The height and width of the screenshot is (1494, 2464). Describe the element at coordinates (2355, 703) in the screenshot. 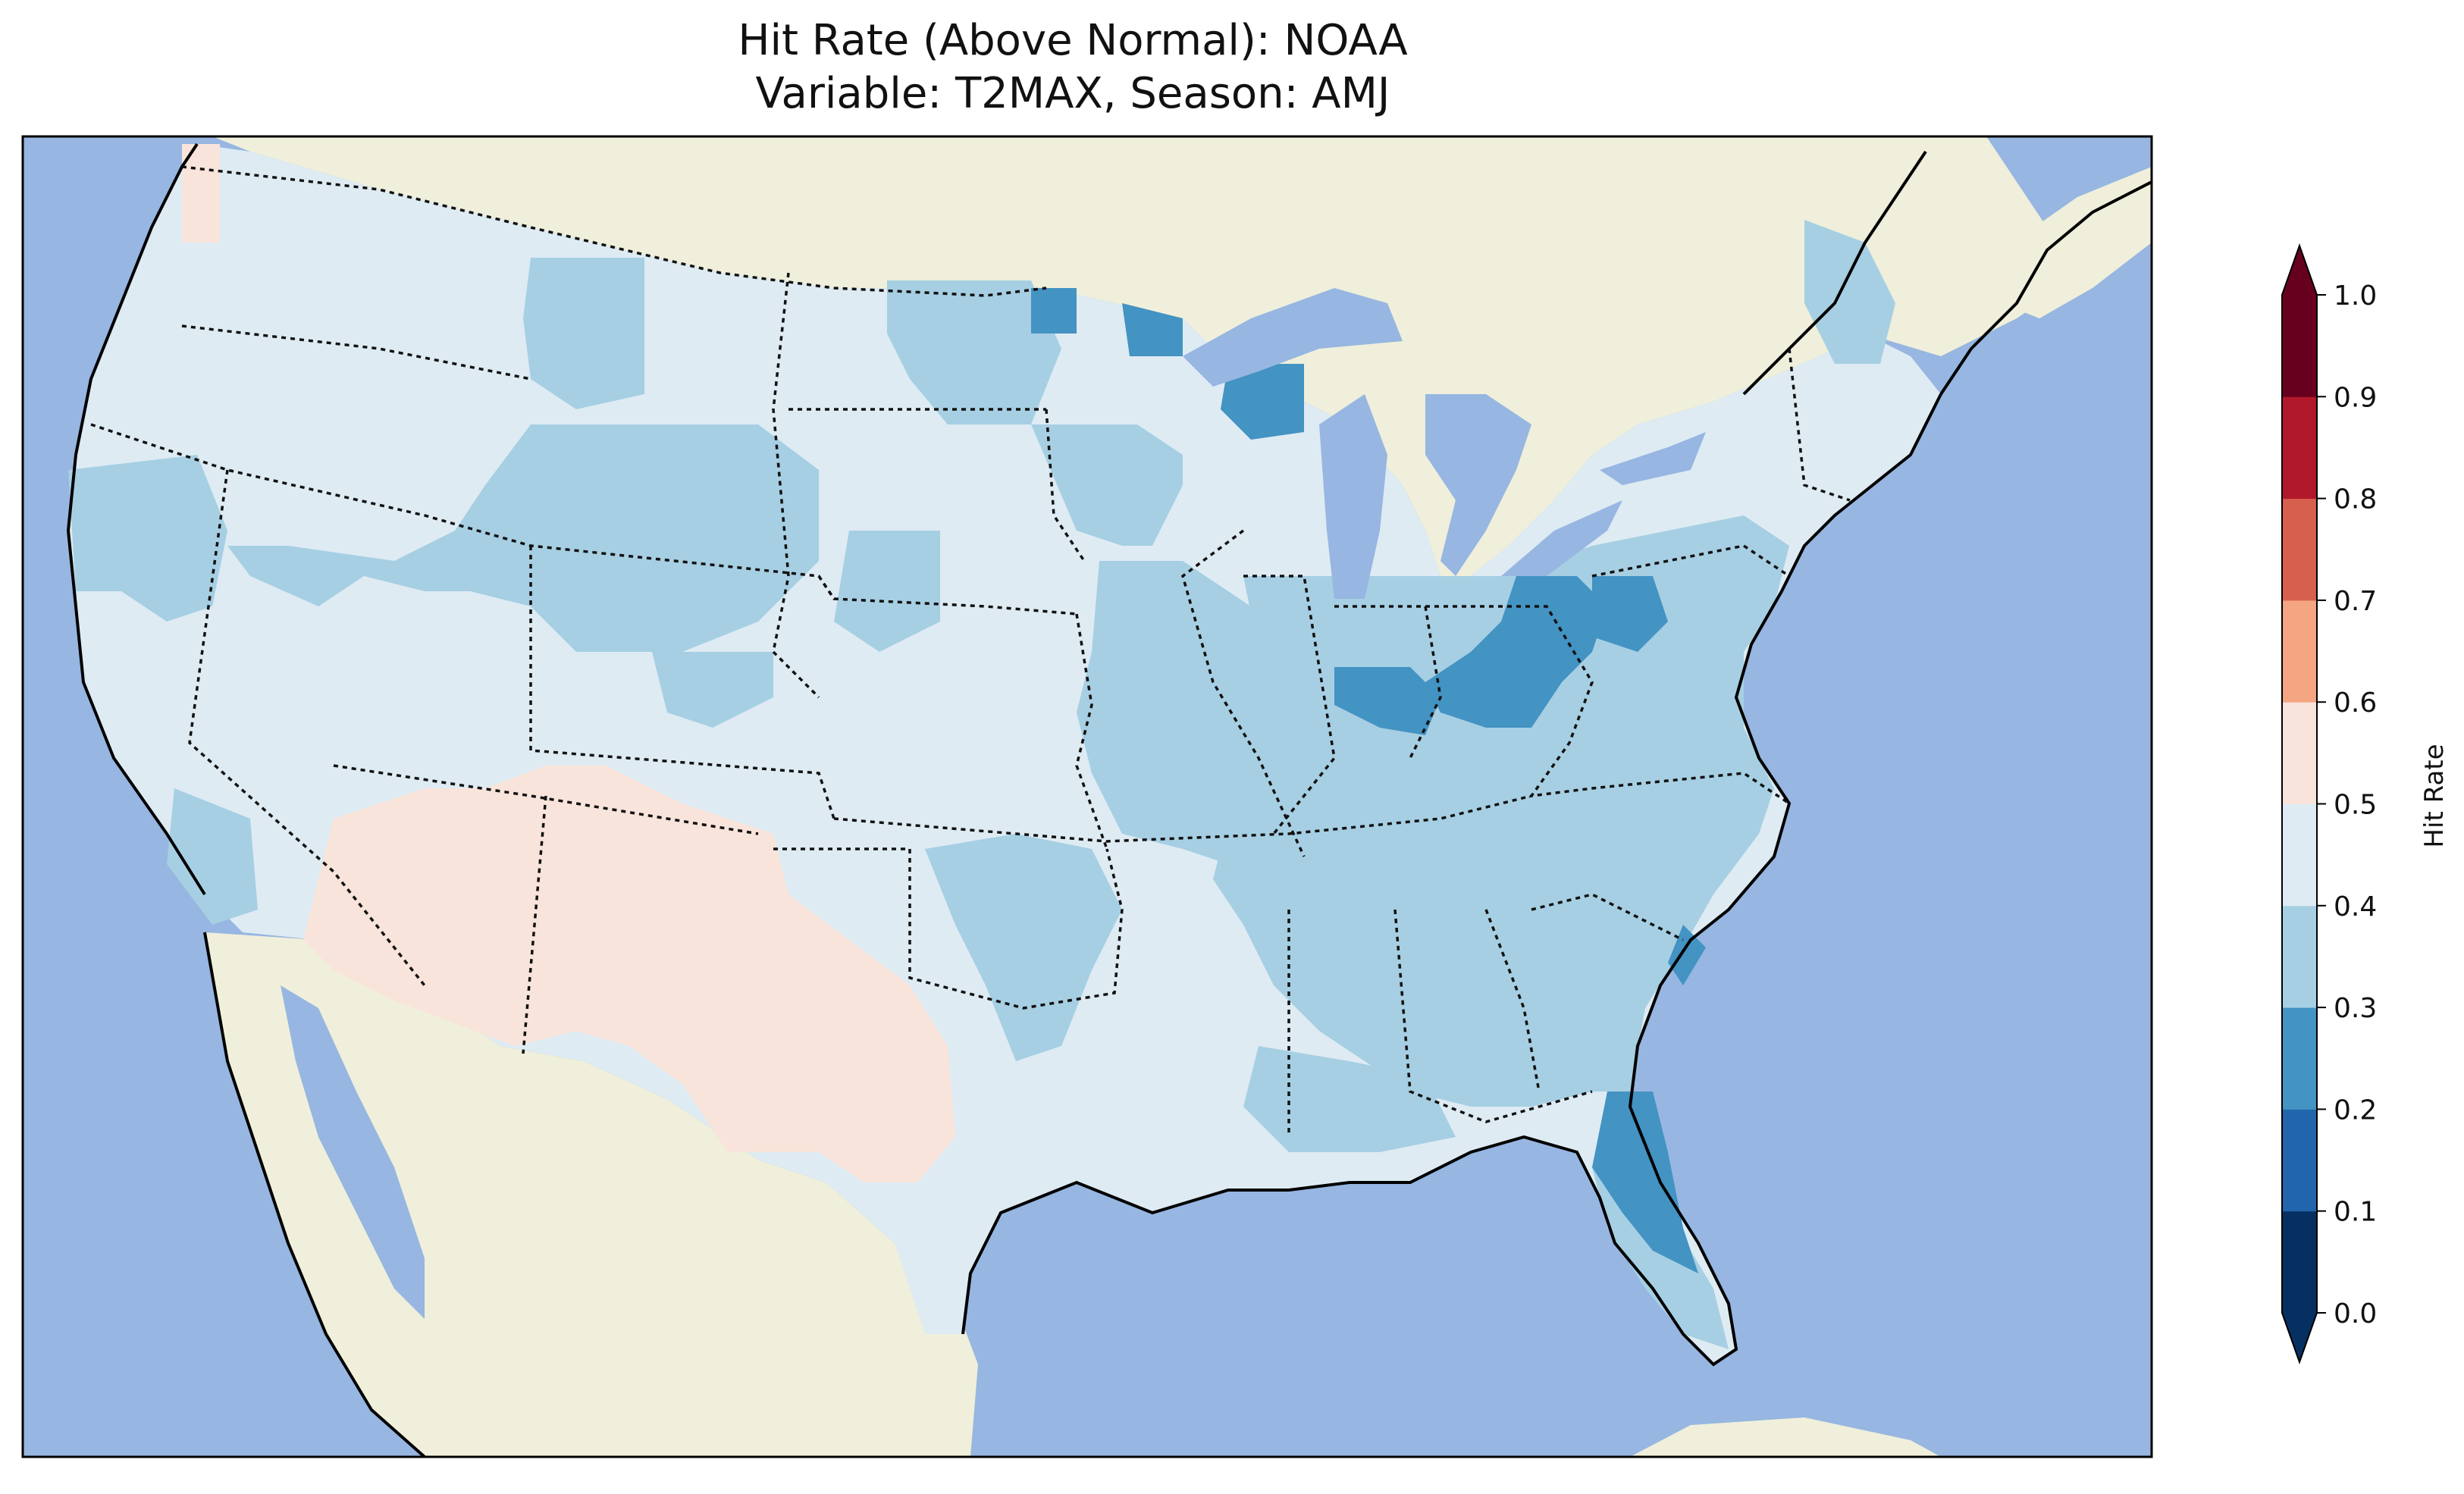

I see `colorbar-tick-label: 0.6` at that location.